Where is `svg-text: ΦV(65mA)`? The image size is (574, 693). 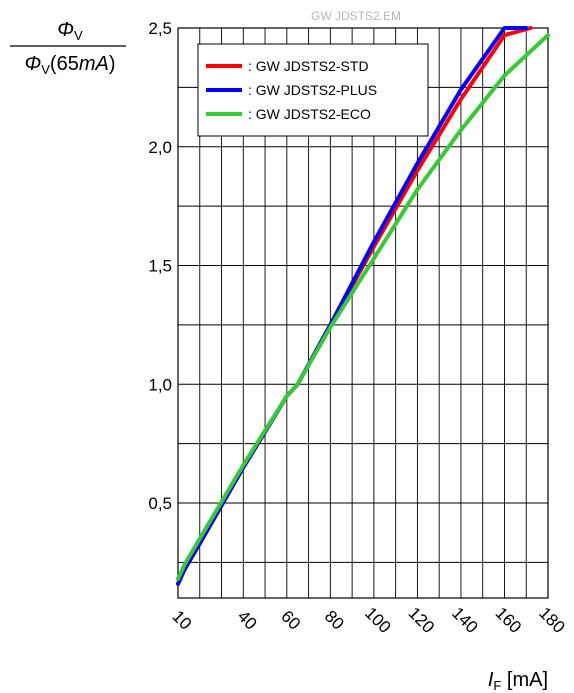
svg-text: ΦV(65mA) is located at coordinates (70, 65).